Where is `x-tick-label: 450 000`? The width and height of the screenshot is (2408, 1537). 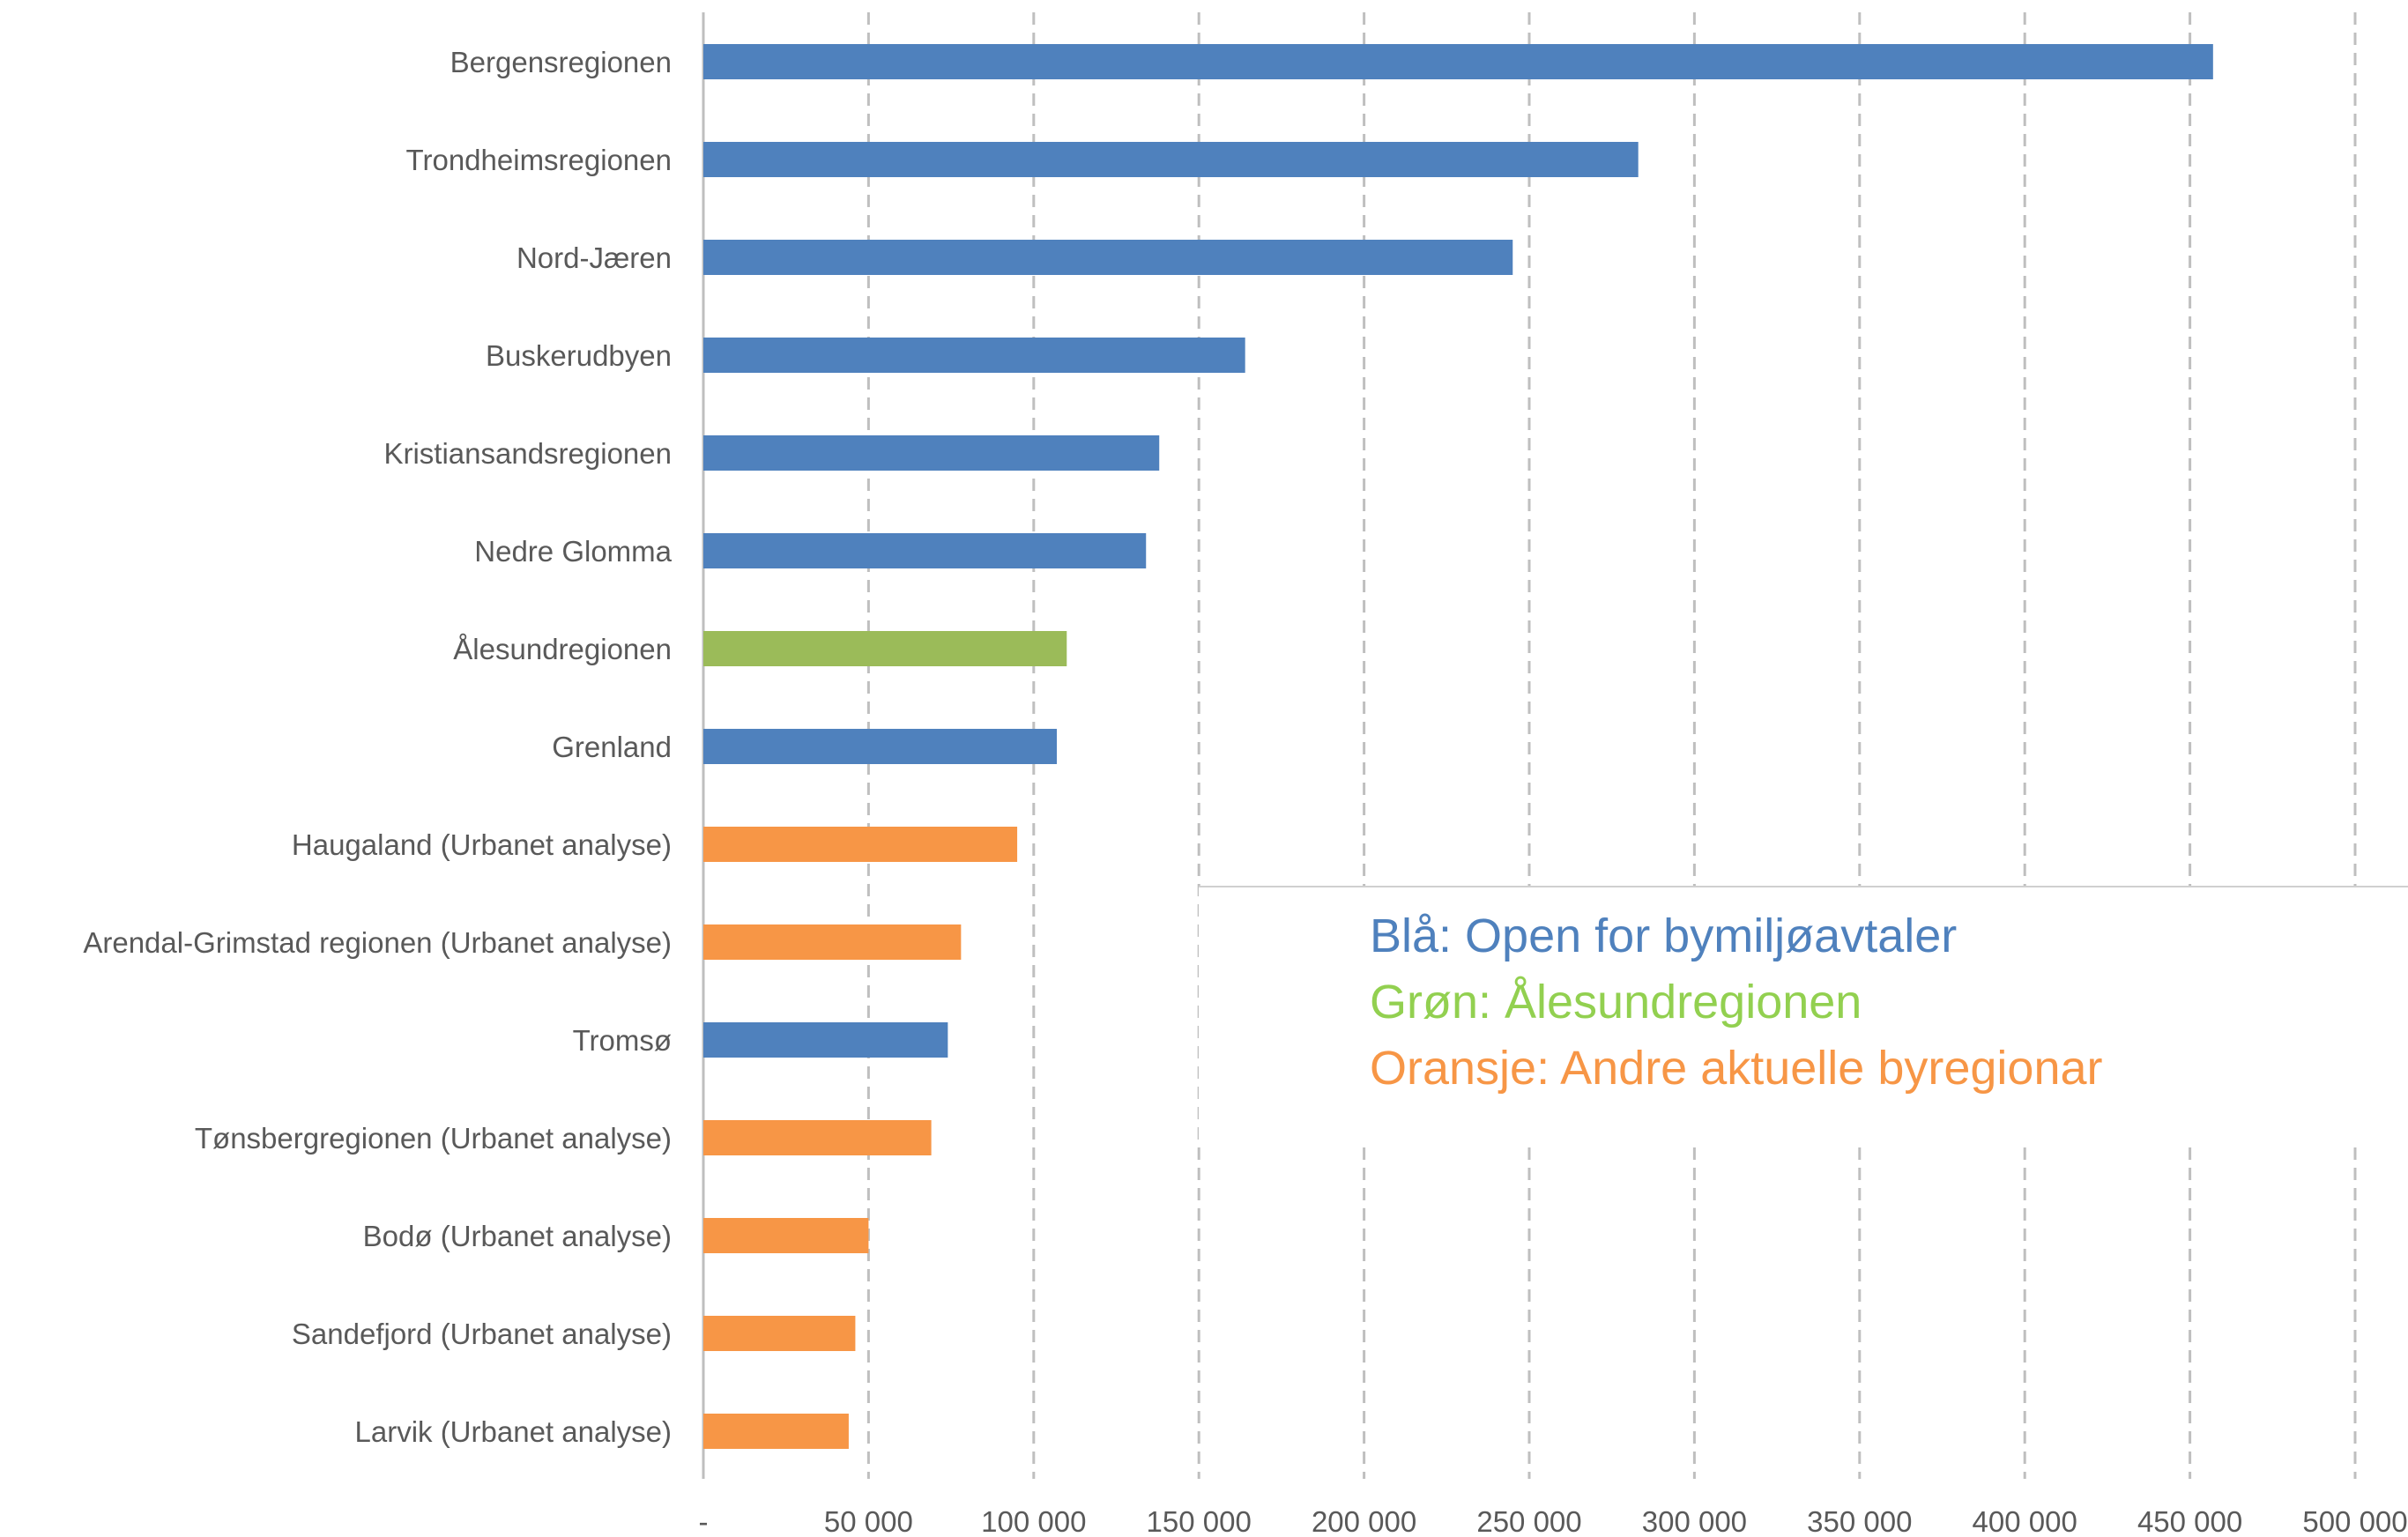 x-tick-label: 450 000 is located at coordinates (2189, 1521).